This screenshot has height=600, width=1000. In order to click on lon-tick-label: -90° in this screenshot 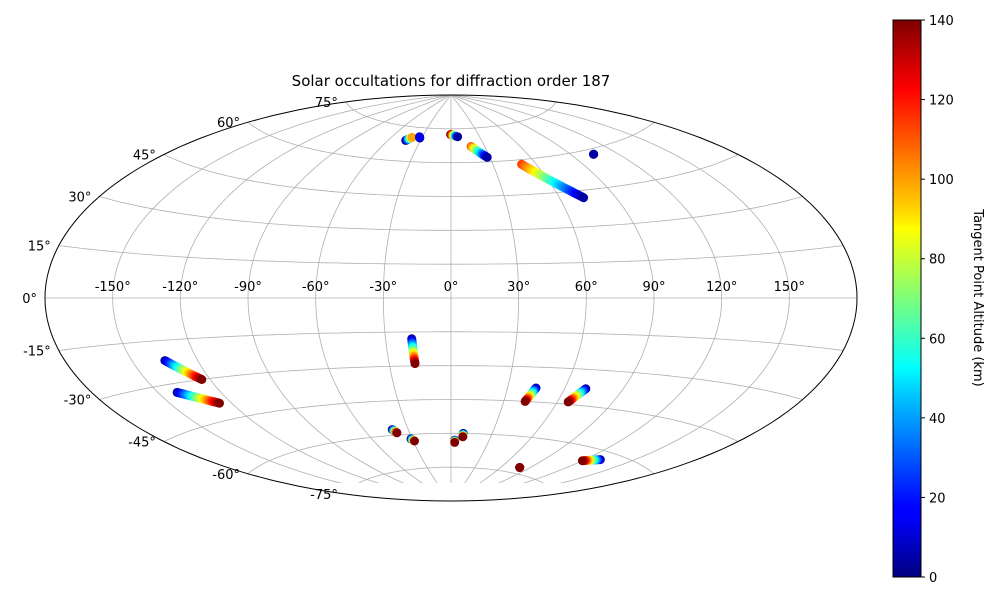, I will do `click(248, 287)`.